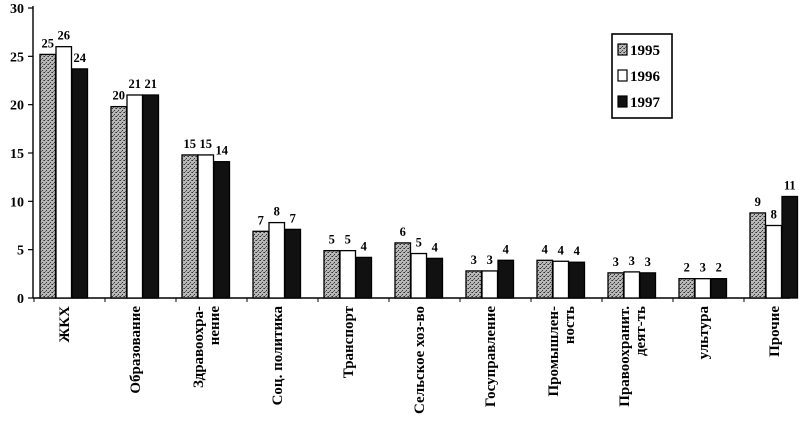 The image size is (800, 435). Describe the element at coordinates (17, 57) in the screenshot. I see `y-tick-label: 25` at that location.